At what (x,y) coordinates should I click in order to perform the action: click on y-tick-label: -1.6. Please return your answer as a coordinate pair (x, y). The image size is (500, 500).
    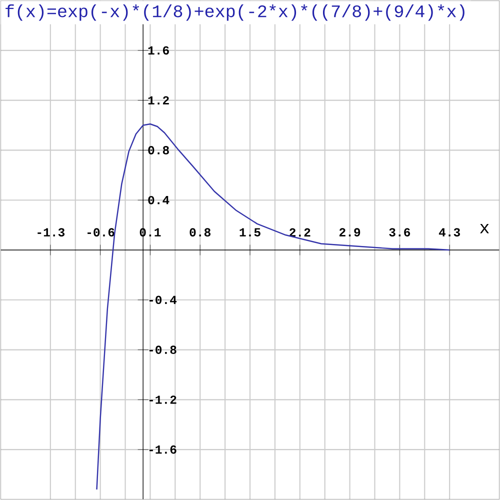
    Looking at the image, I should click on (162, 449).